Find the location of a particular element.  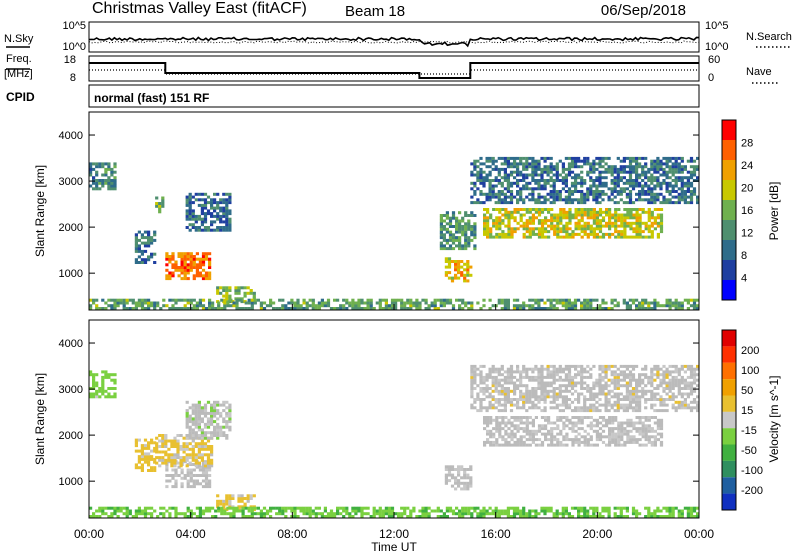

colorbar-swatch is located at coordinates (729, 170).